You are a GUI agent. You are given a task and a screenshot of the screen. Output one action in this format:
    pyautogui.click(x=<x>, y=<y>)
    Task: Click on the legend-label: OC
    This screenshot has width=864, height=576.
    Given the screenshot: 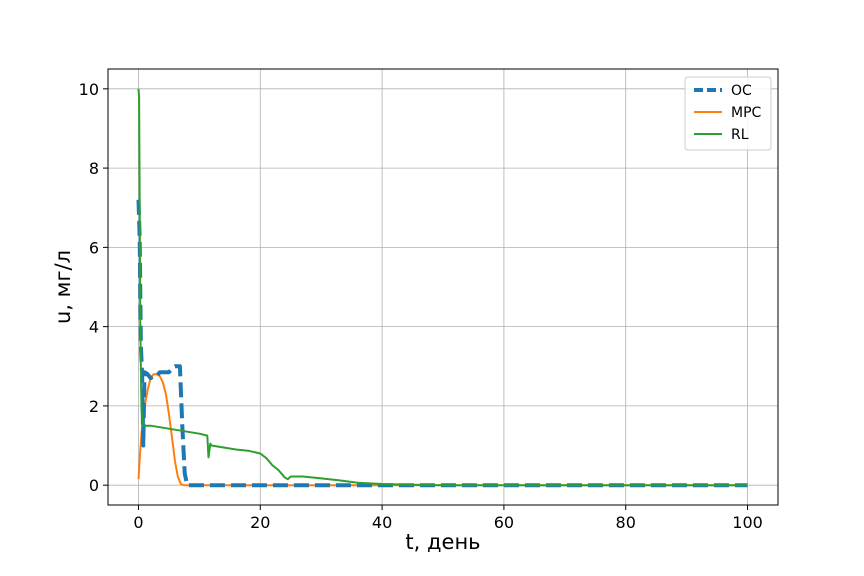 What is the action you would take?
    pyautogui.click(x=741, y=91)
    